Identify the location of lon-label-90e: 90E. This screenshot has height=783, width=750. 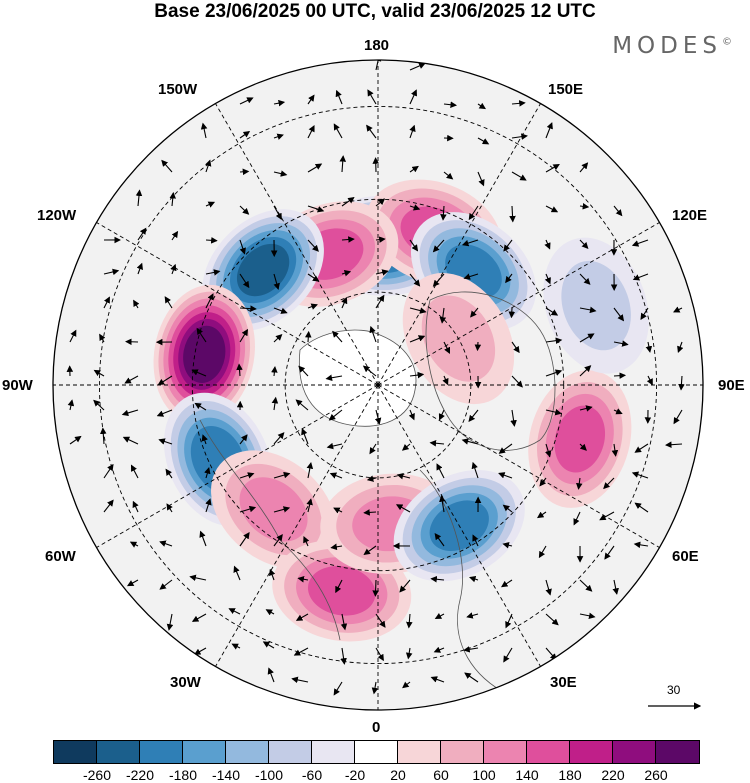
(731, 385).